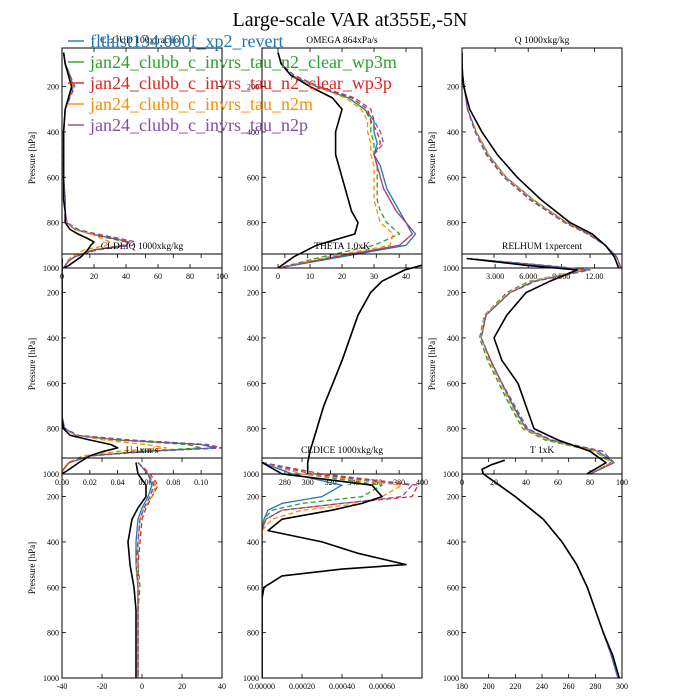 Image resolution: width=700 pixels, height=700 pixels. What do you see at coordinates (342, 451) in the screenshot?
I see `panel-title: CLDICE 1000xkg/kg` at bounding box center [342, 451].